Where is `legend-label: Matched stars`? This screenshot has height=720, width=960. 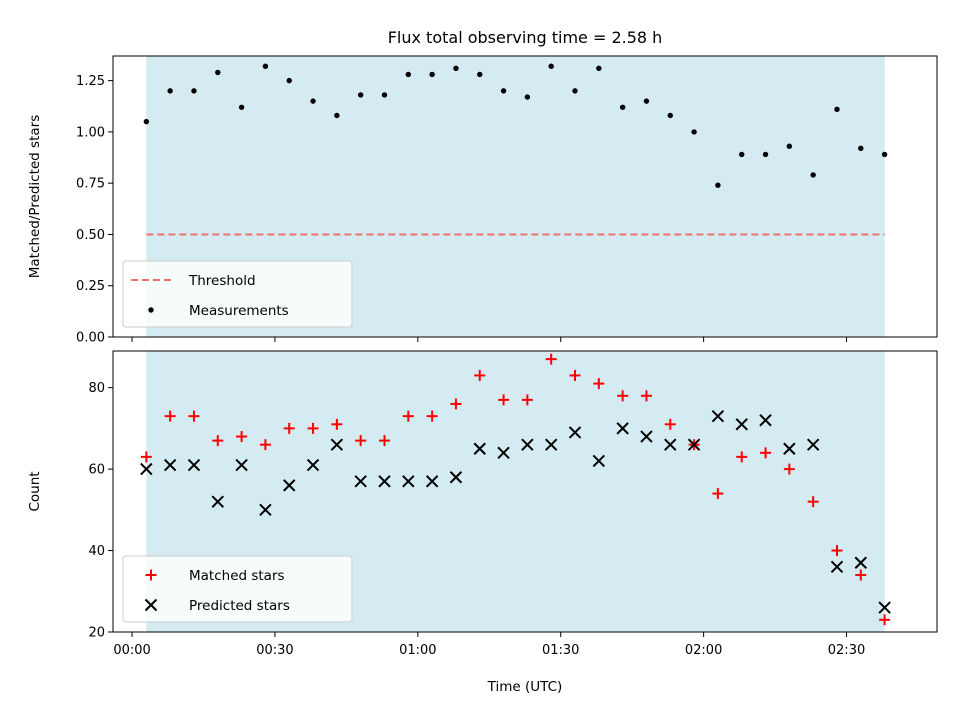 legend-label: Matched stars is located at coordinates (237, 576).